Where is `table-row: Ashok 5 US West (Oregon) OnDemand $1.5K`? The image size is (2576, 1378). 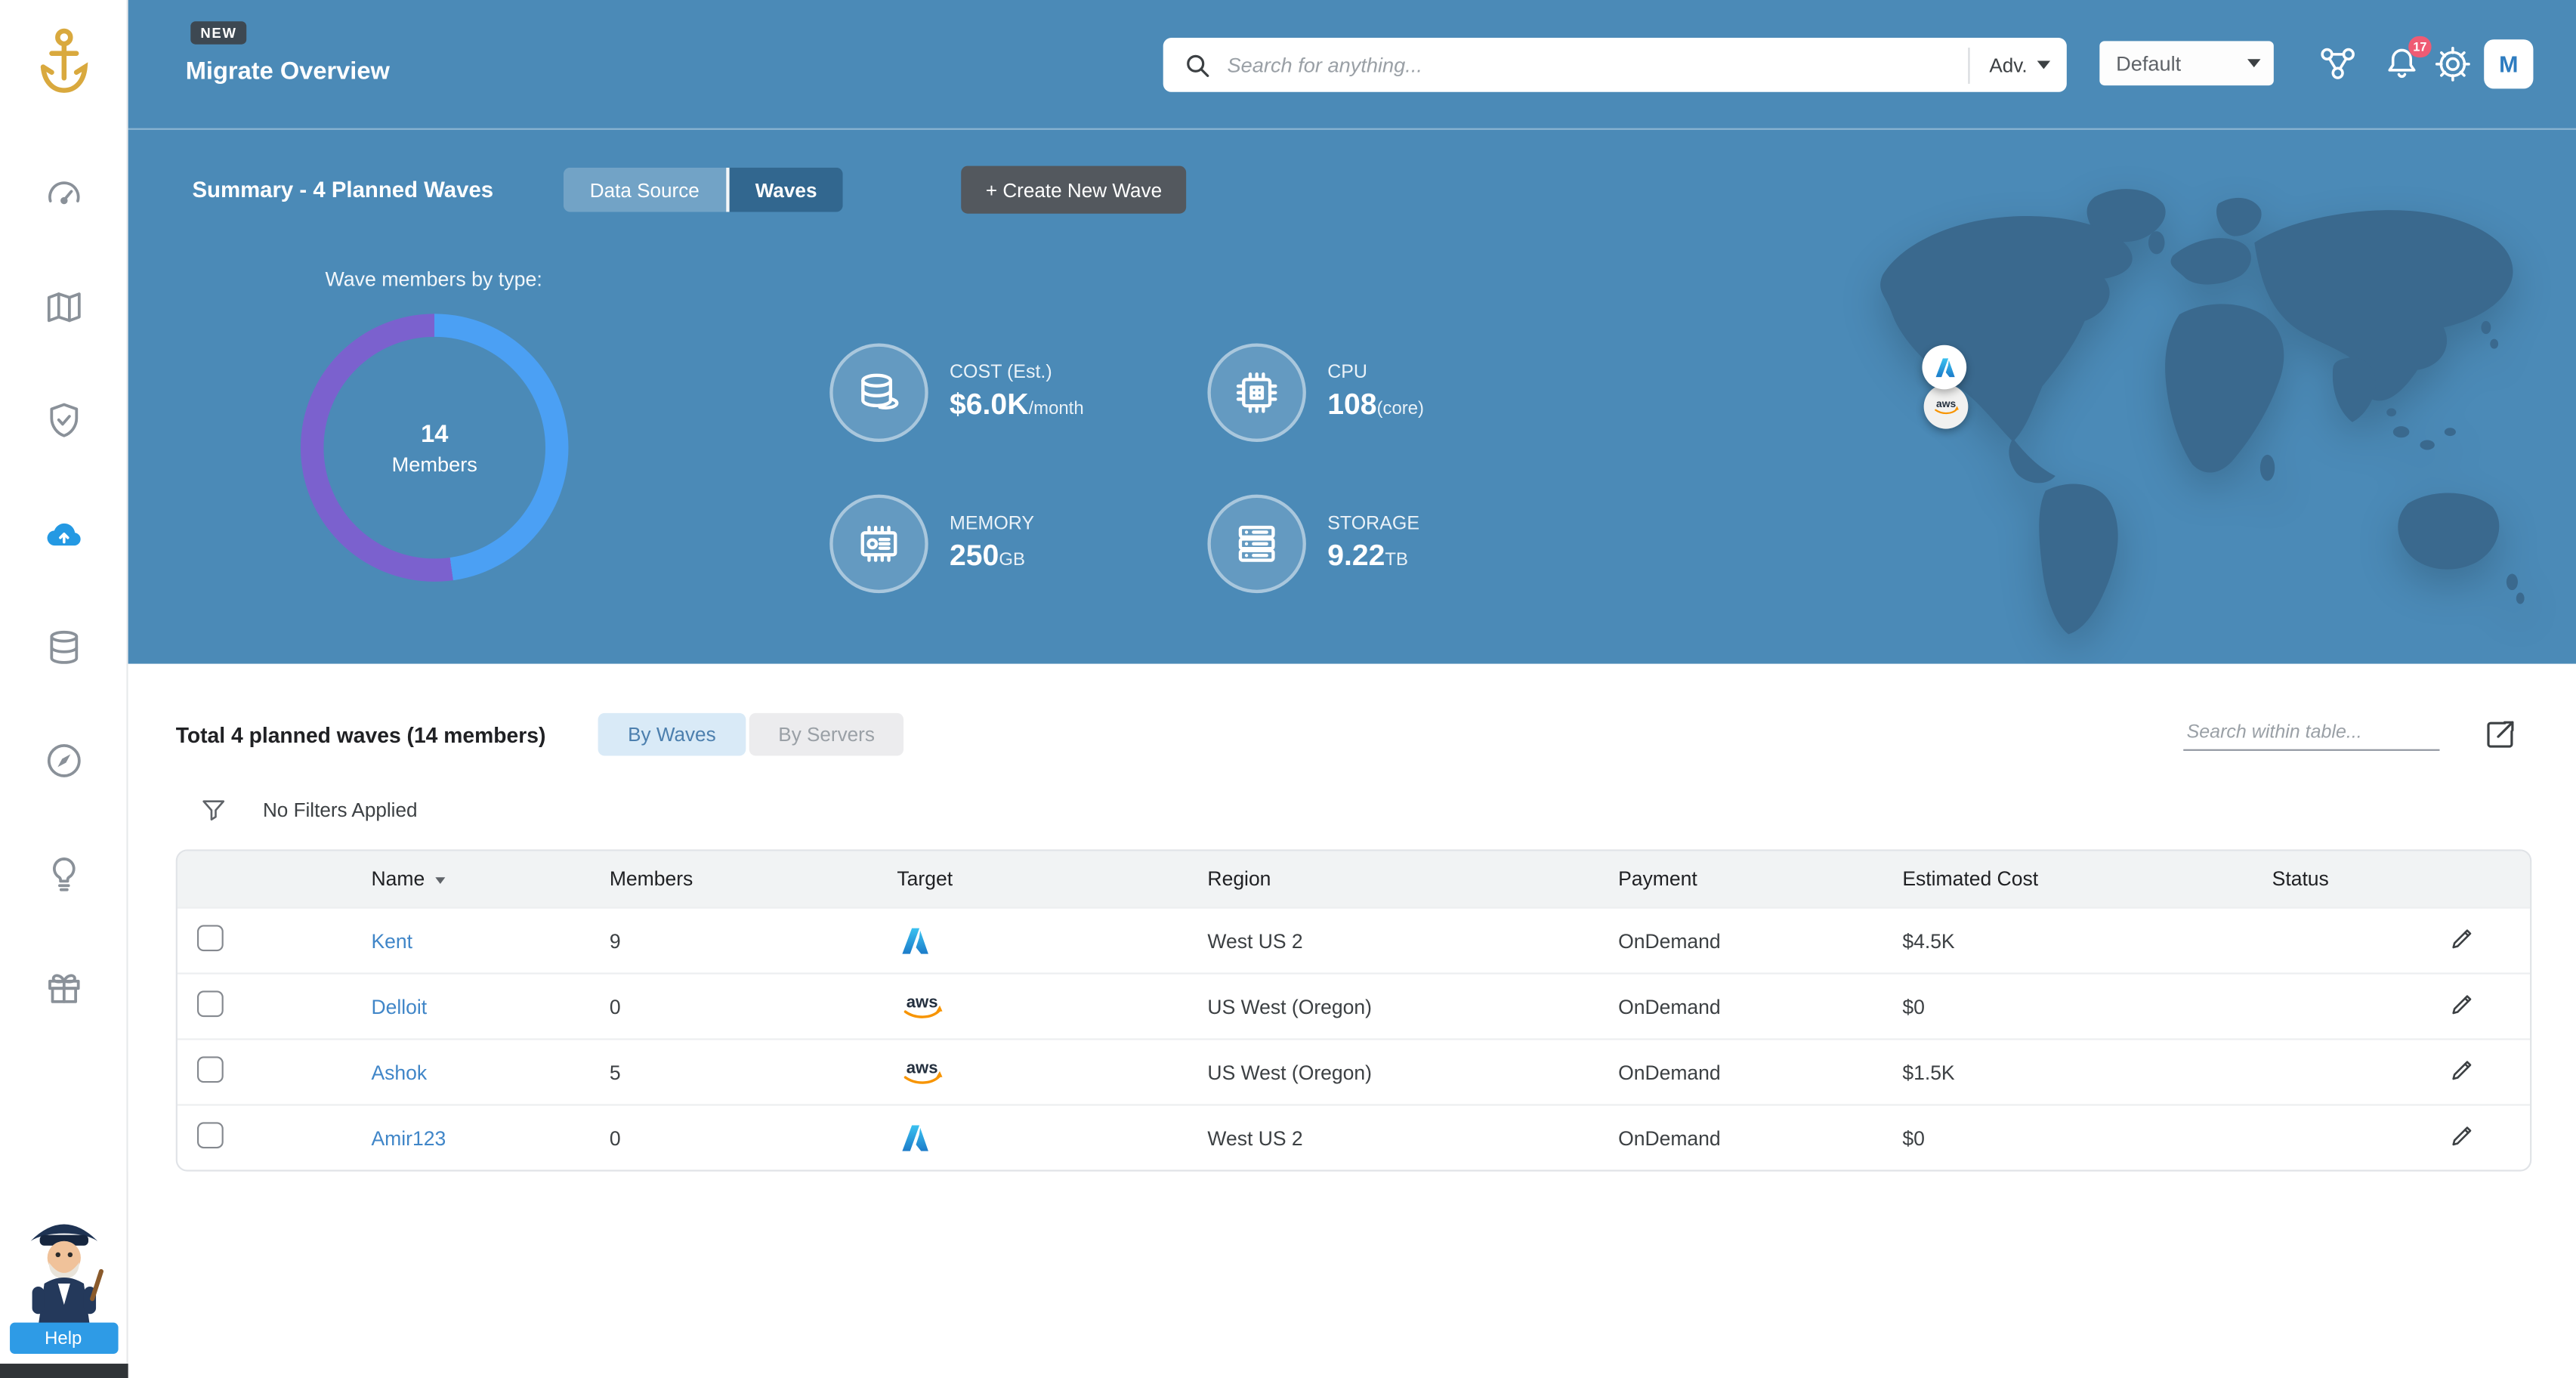 table-row: Ashok 5 US West (Oregon) OnDemand $1.5K is located at coordinates (1354, 1071).